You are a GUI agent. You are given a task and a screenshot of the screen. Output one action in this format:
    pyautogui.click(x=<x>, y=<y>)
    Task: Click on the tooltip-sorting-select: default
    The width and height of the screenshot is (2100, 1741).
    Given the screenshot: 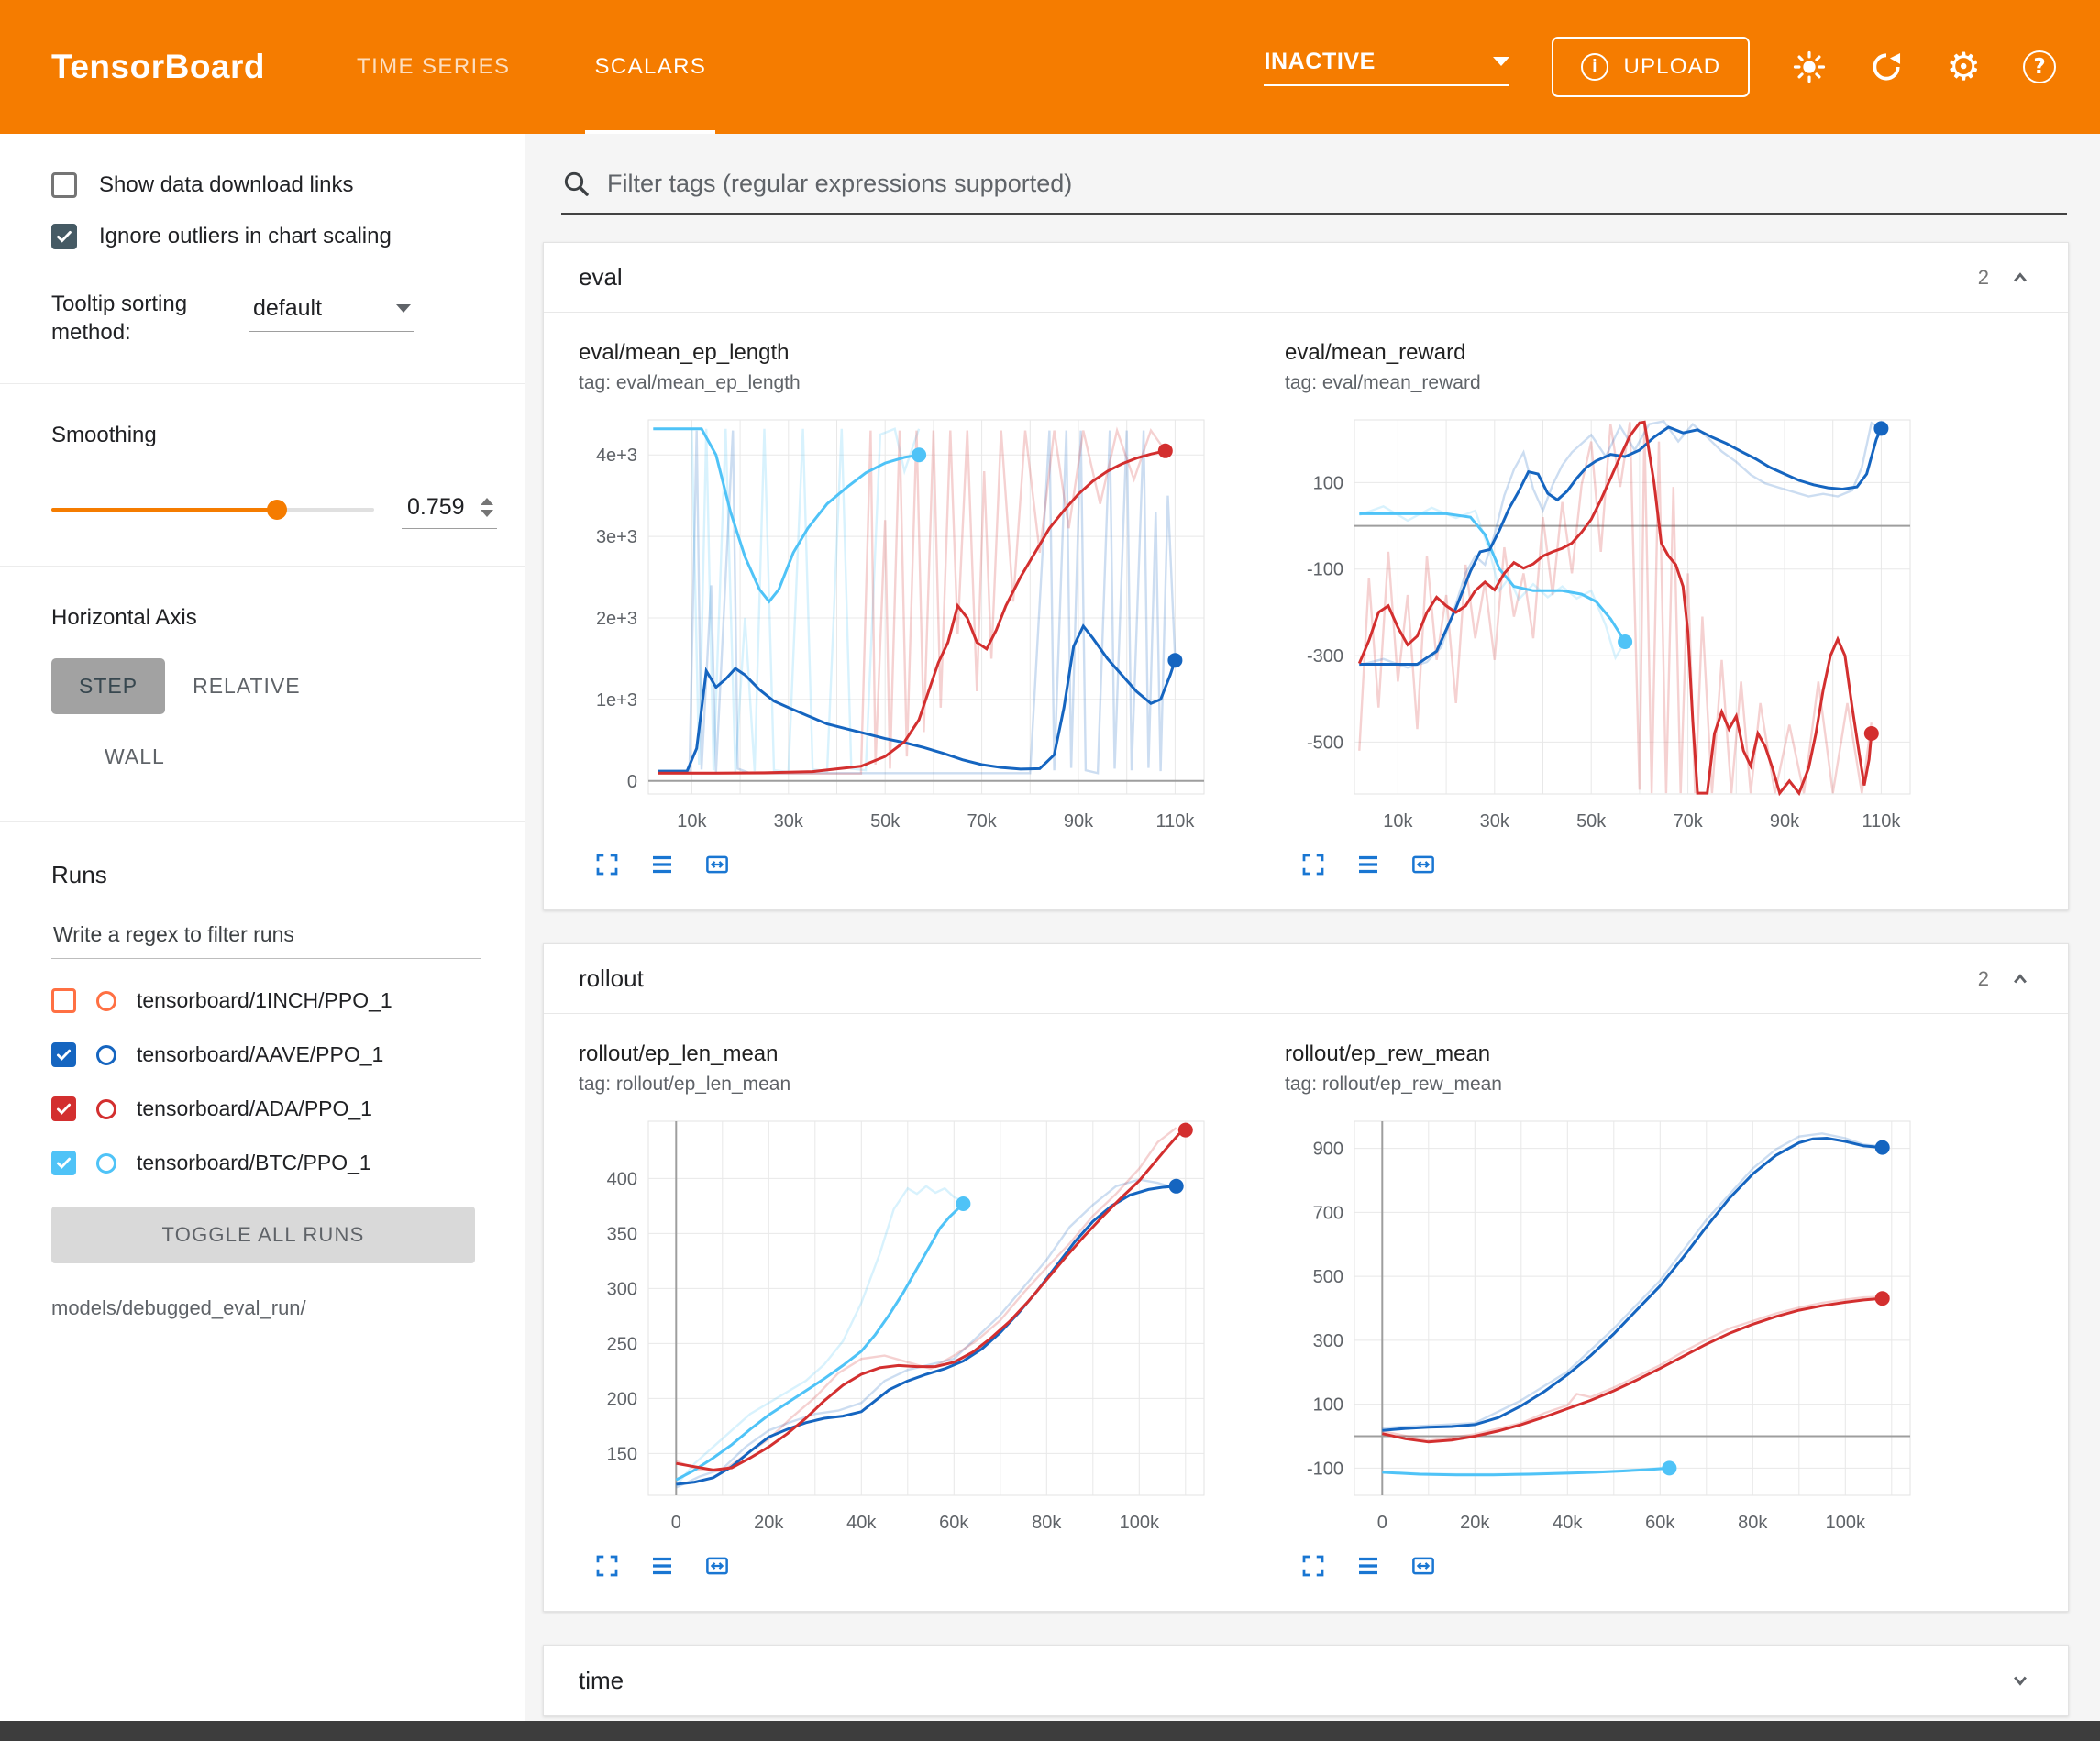 What is the action you would take?
    pyautogui.click(x=331, y=311)
    